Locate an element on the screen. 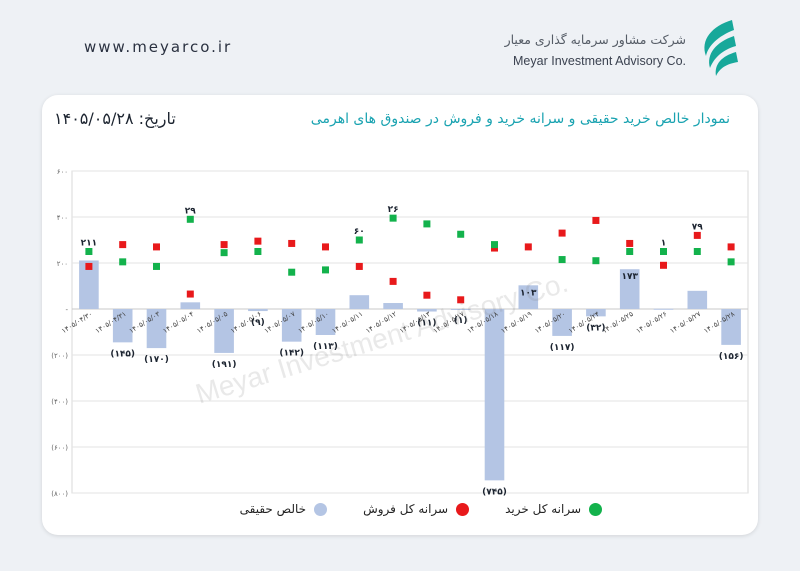  net-data-label: (۱۷۰) is located at coordinates (156, 360).